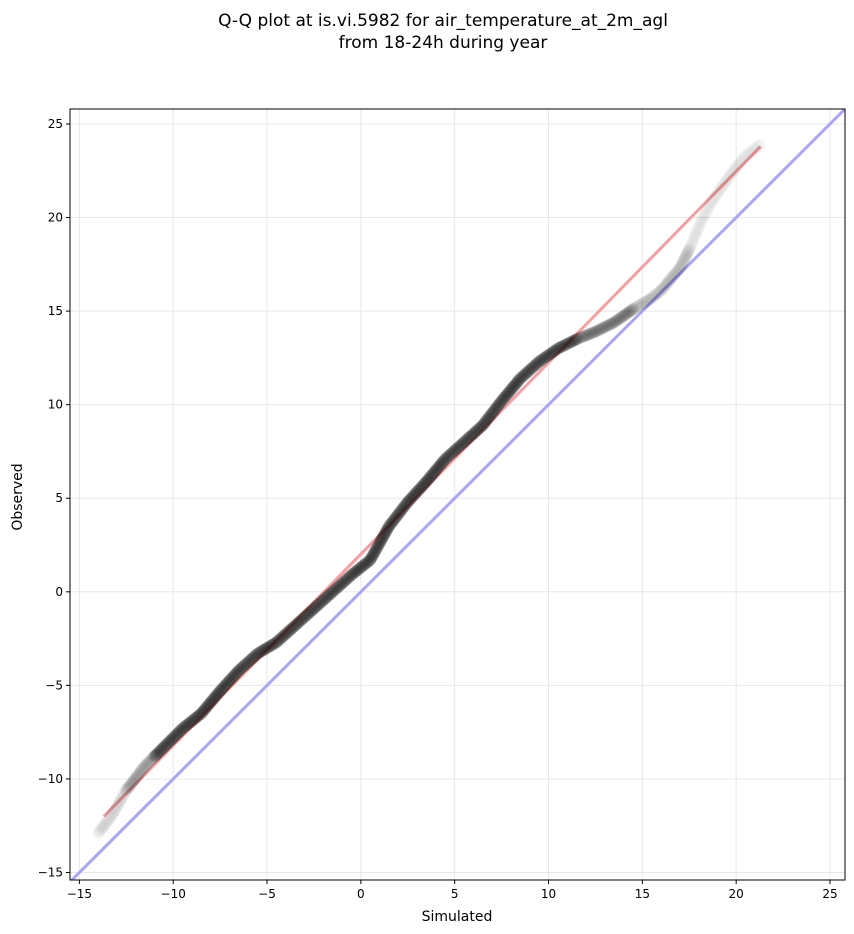 This screenshot has width=854, height=934. I want to click on y-tick-label: 20, so click(55, 218).